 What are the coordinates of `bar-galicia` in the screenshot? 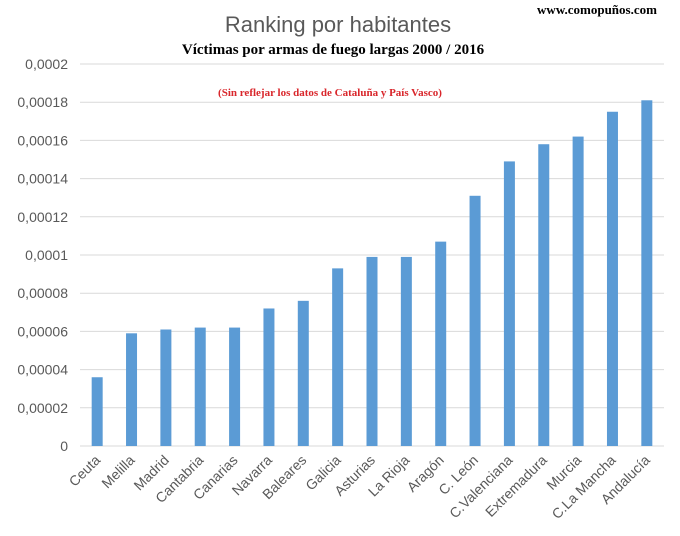 It's located at (338, 357).